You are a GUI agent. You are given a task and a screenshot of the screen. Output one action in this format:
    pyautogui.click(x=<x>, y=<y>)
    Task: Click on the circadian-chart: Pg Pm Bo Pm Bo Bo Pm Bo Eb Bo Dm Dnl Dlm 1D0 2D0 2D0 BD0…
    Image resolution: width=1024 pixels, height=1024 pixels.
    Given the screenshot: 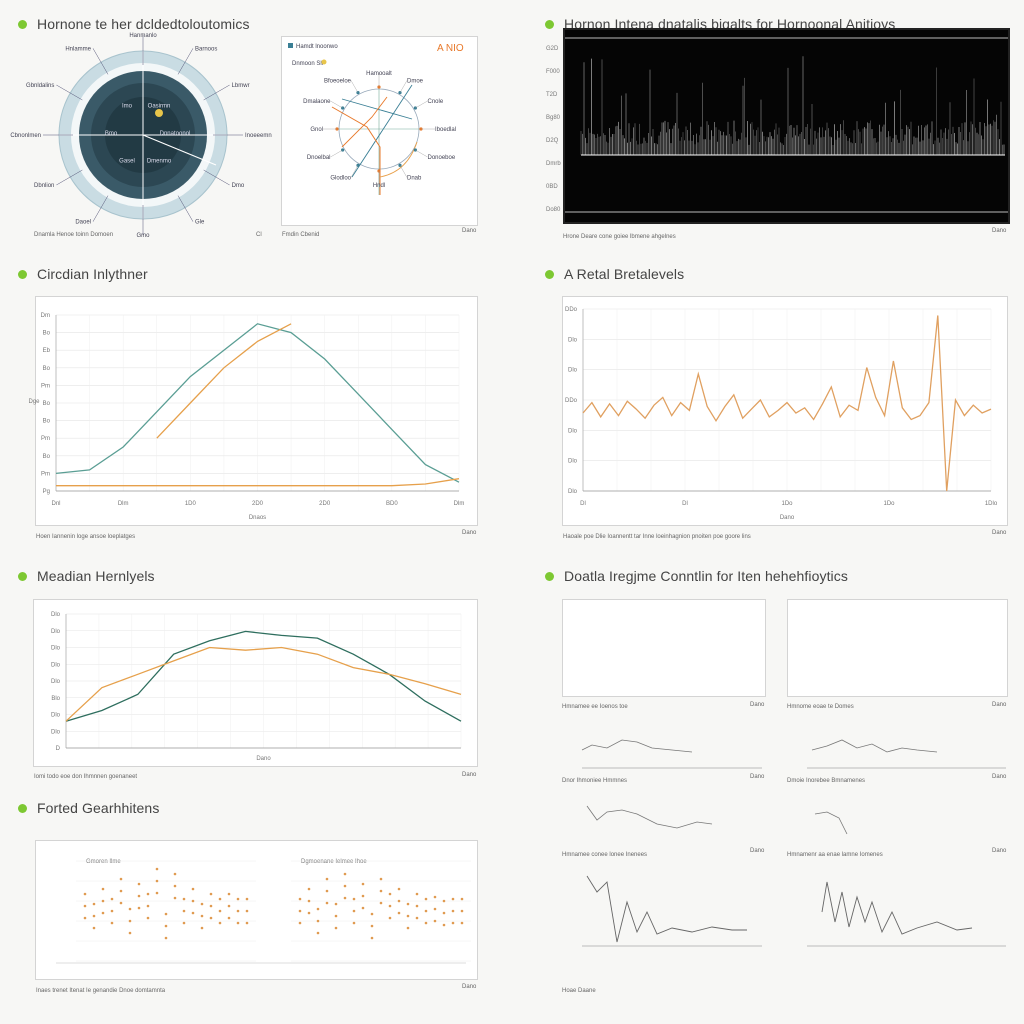 What is the action you would take?
    pyautogui.click(x=246, y=417)
    